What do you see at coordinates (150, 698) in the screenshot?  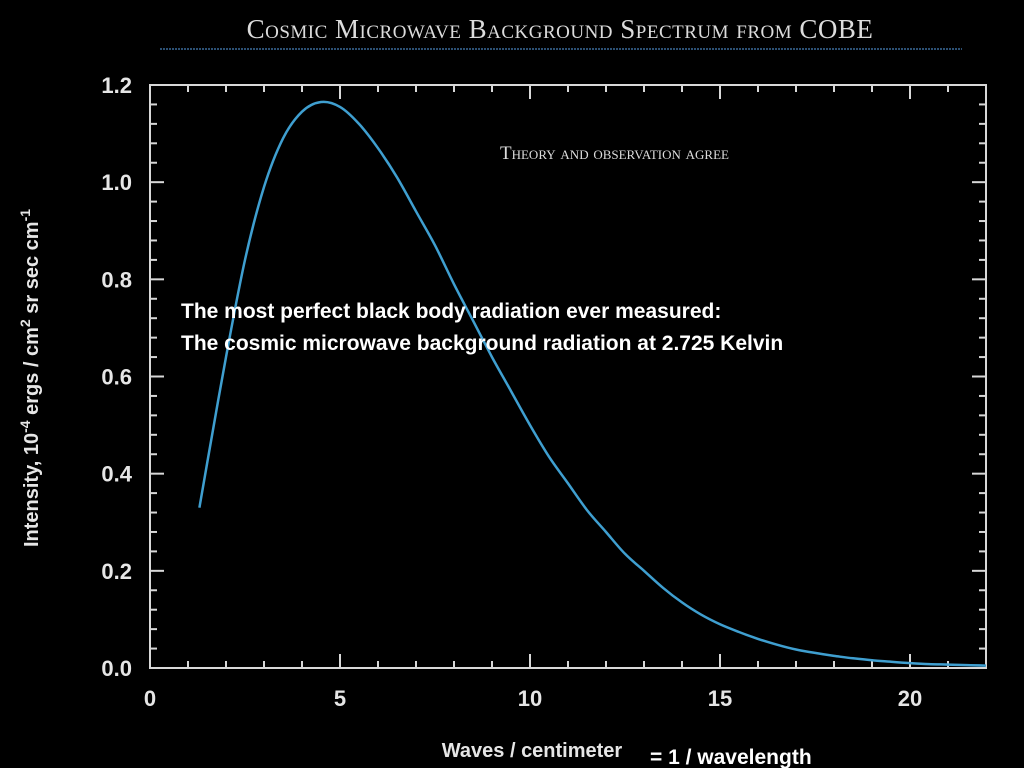 I see `x-tick-label: 0` at bounding box center [150, 698].